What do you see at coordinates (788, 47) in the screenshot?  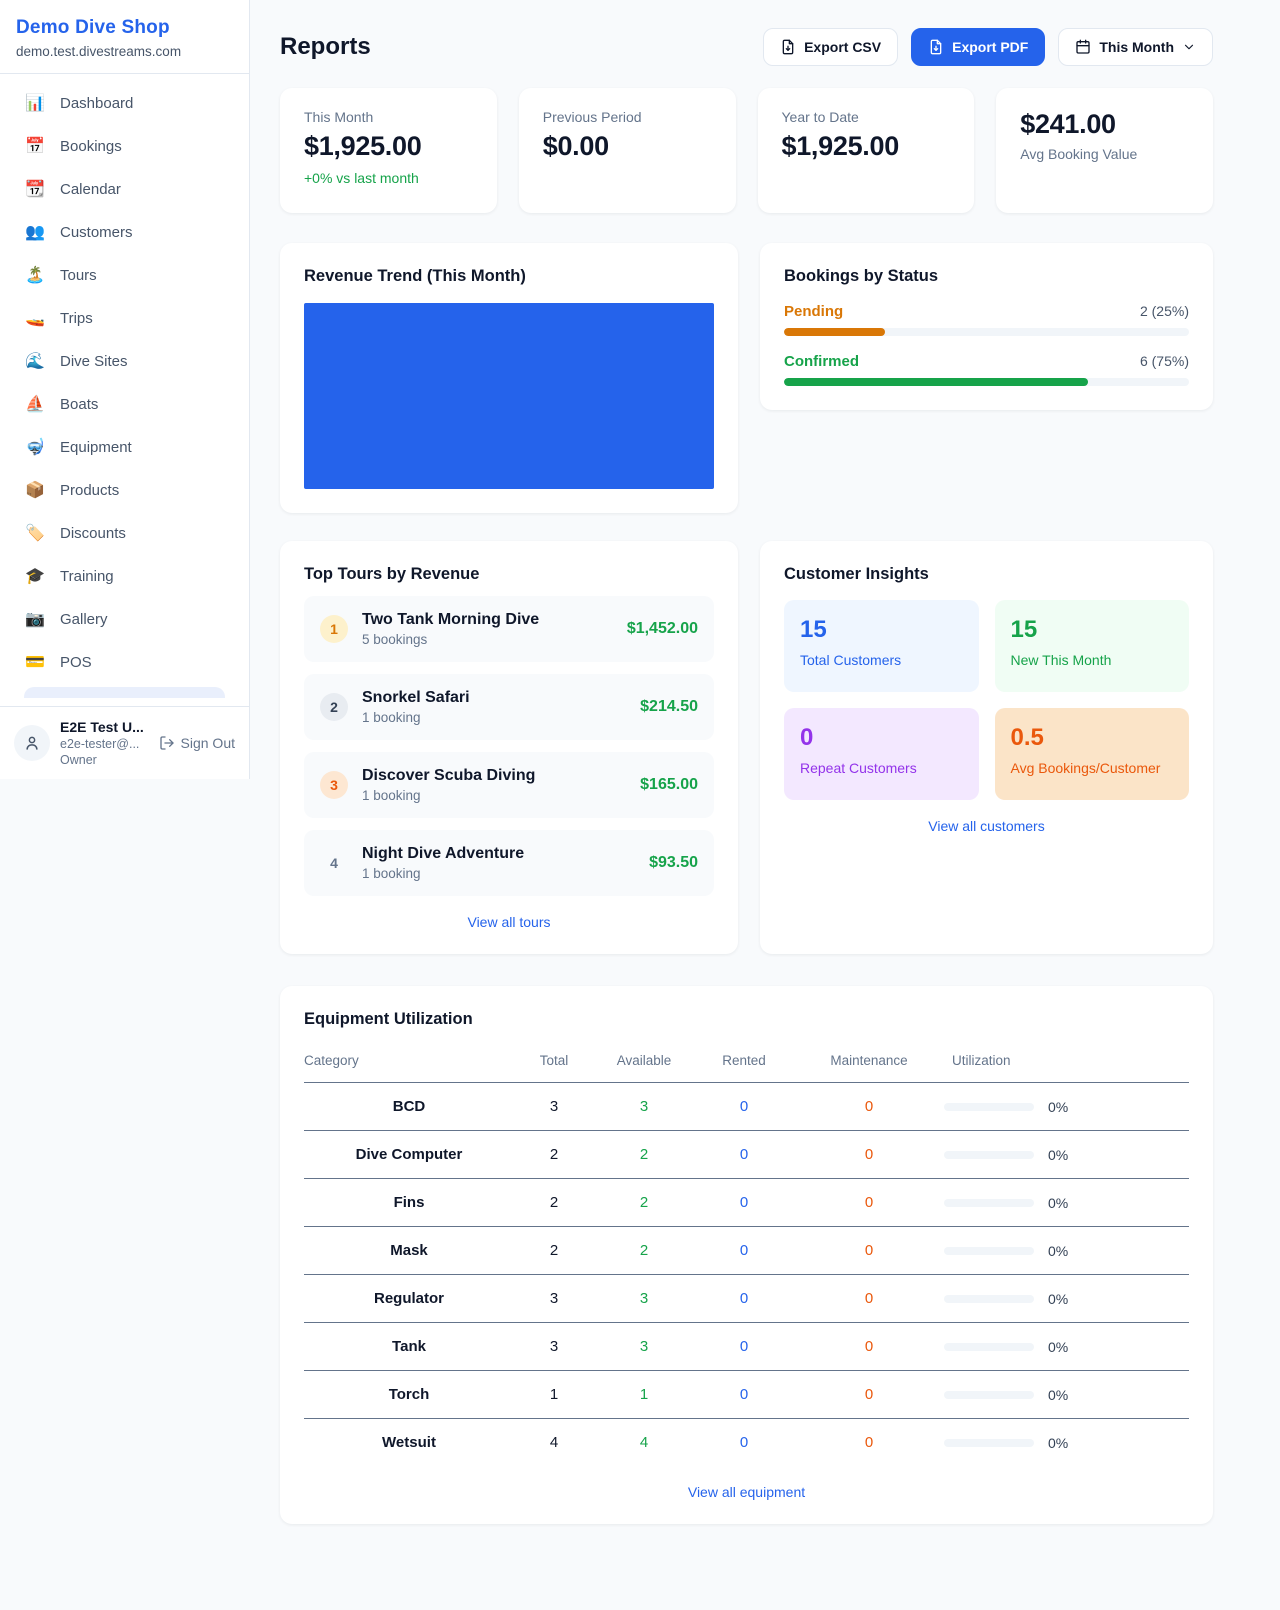 I see `file-download-icon` at bounding box center [788, 47].